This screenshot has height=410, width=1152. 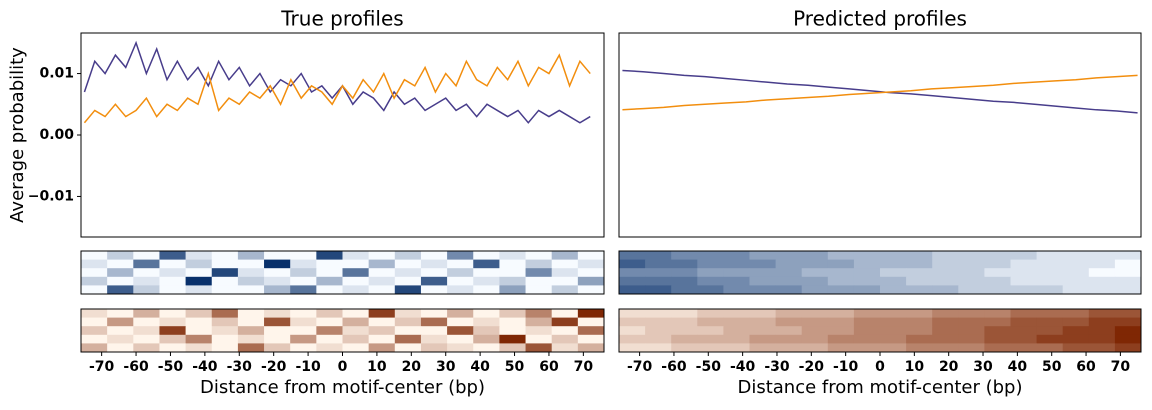 I want to click on x-tick-label: -60, so click(x=674, y=367).